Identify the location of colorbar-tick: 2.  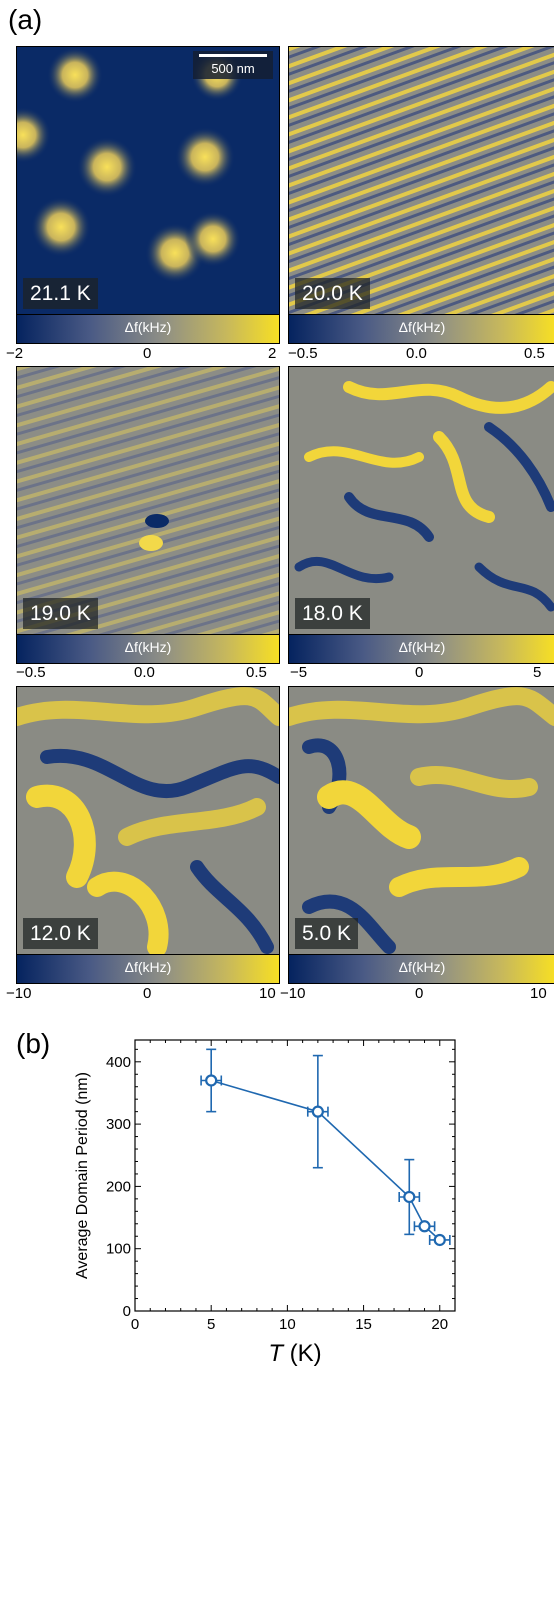
(272, 353).